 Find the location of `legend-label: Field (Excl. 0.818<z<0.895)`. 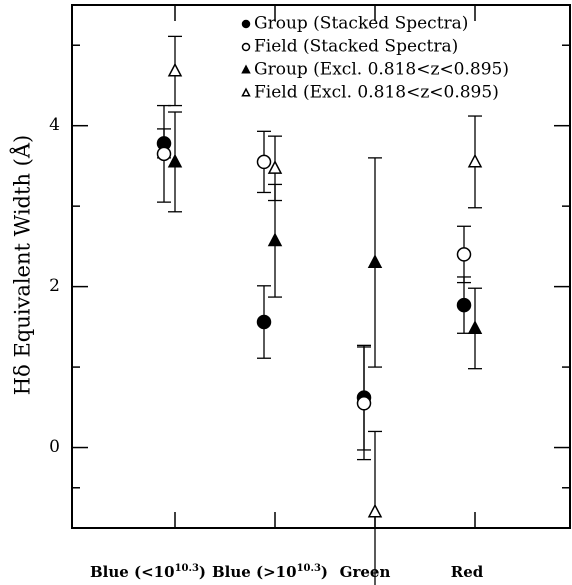

legend-label: Field (Excl. 0.818<z<0.895) is located at coordinates (376, 93).